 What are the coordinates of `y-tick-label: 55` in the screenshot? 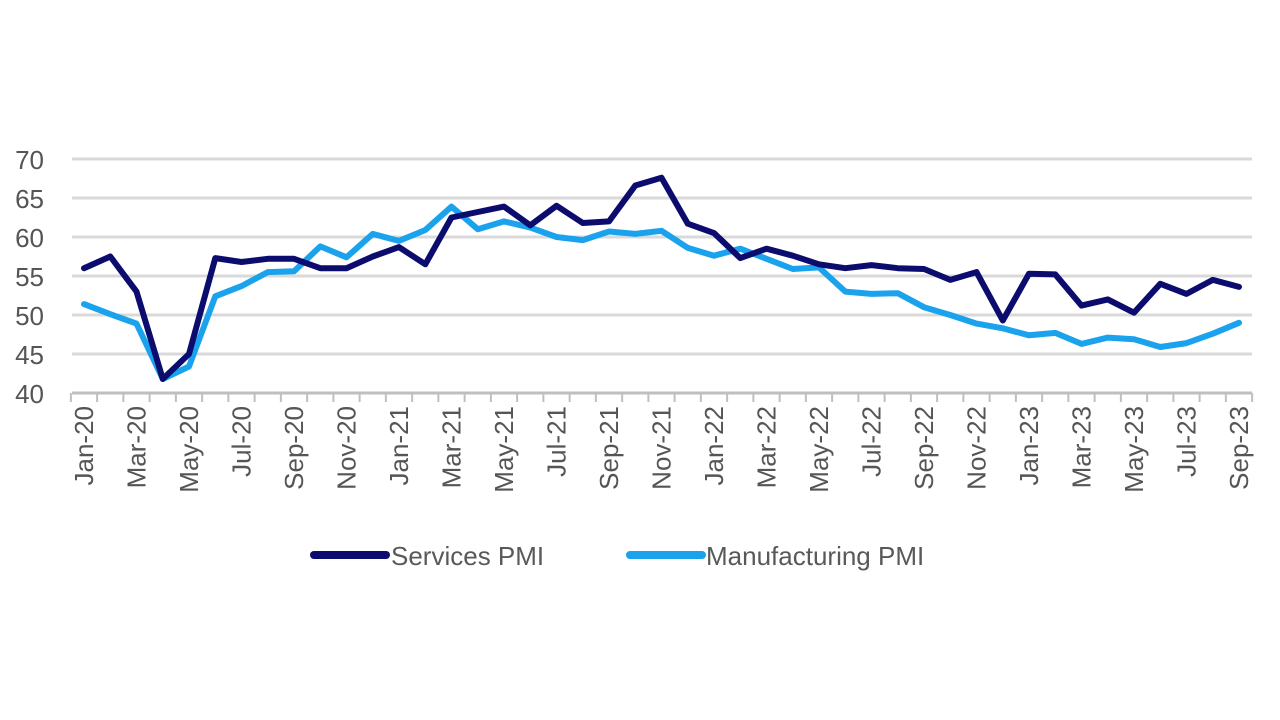 It's located at (29, 277).